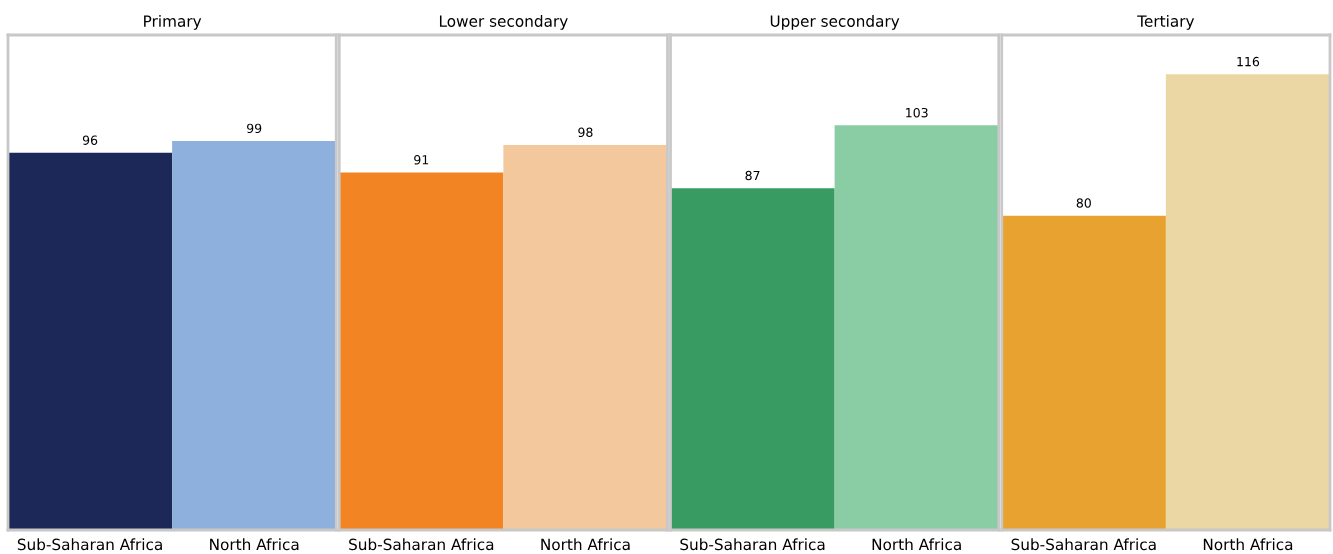 This screenshot has width=1333, height=554. I want to click on data-label: 116, so click(1248, 61).